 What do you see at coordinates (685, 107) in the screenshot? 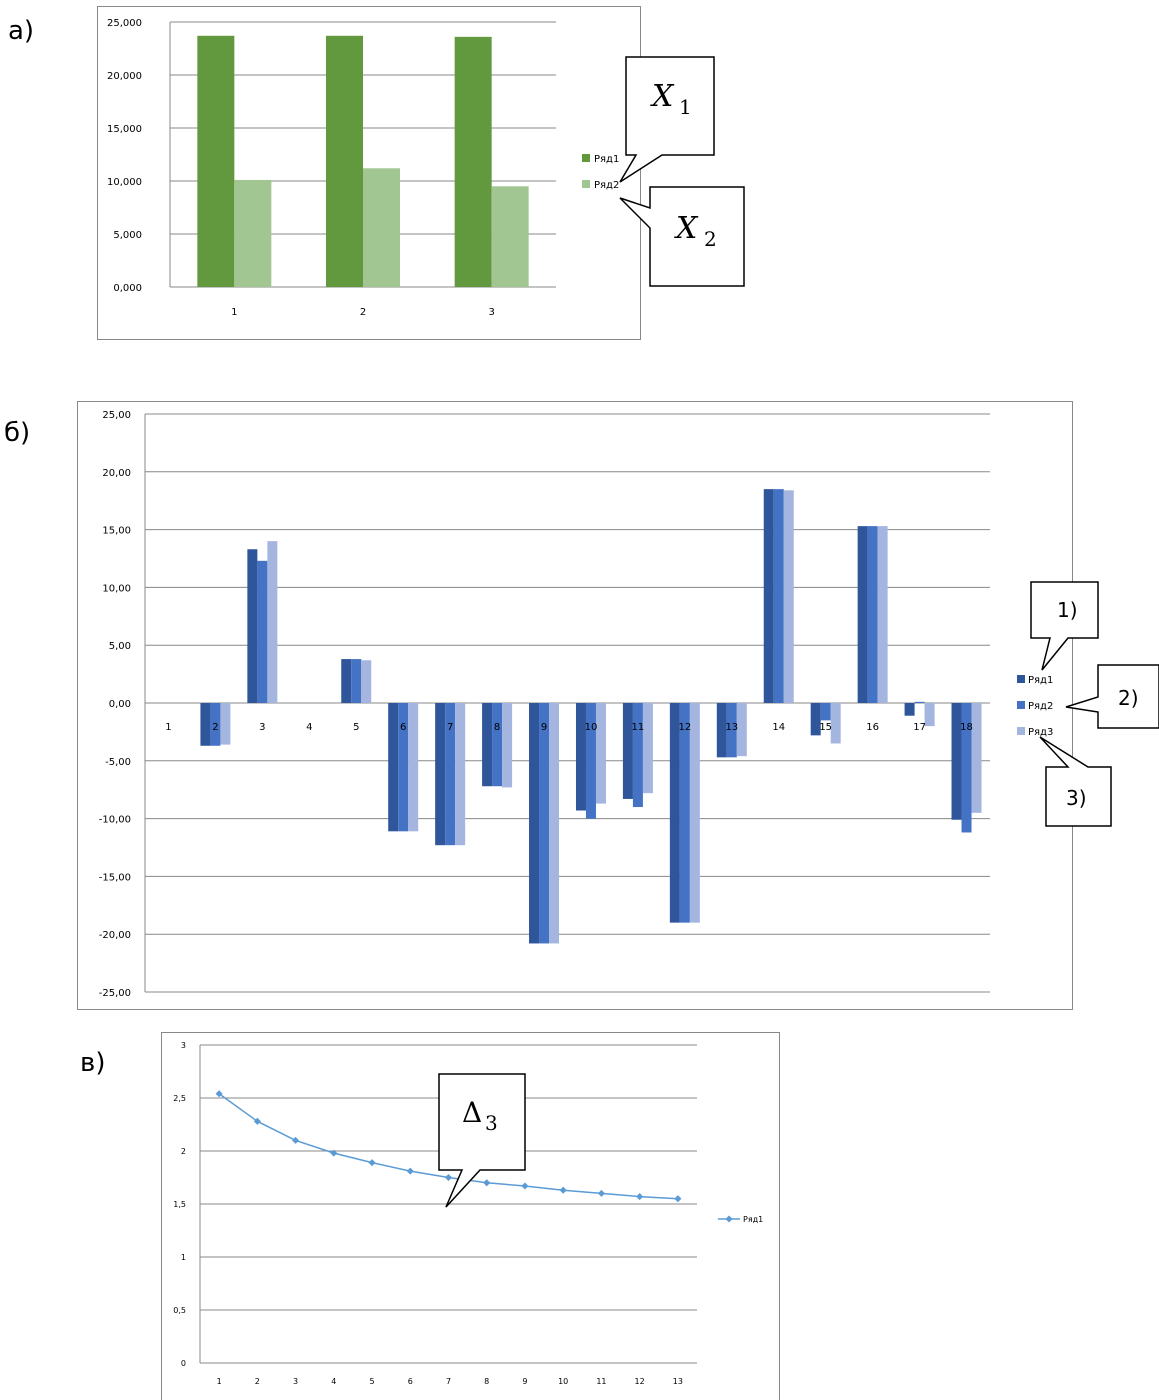
I see `callout-x1-sub: 1` at bounding box center [685, 107].